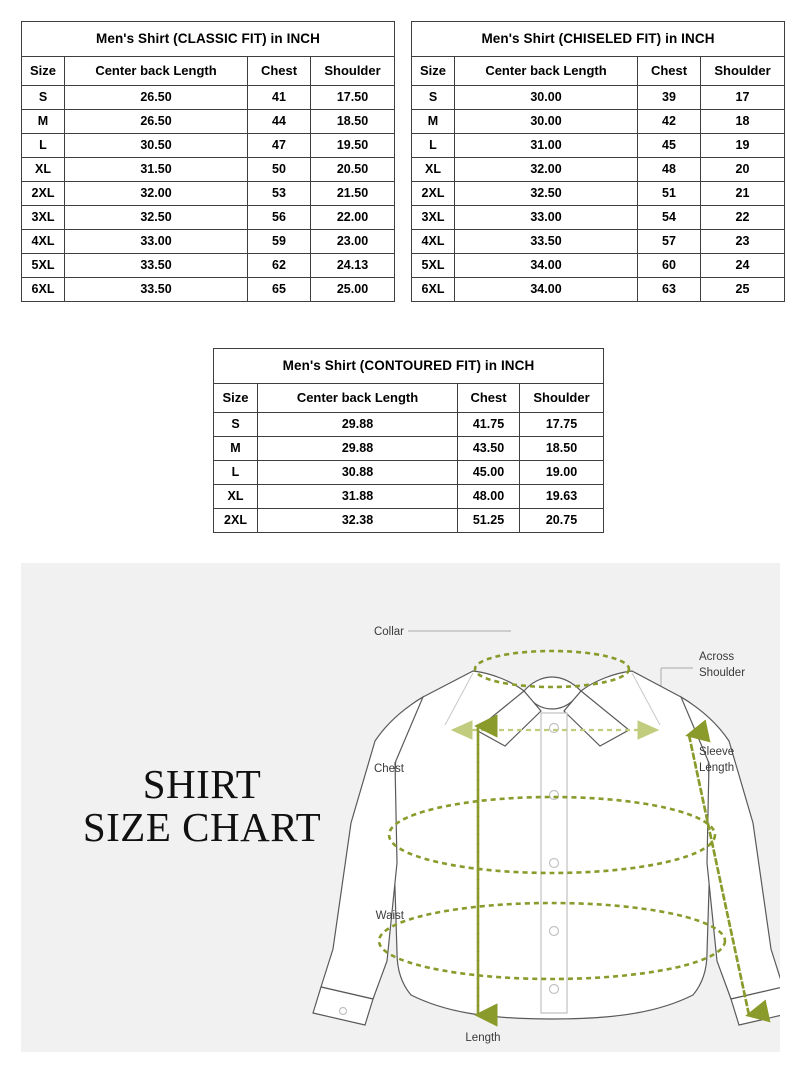 This screenshot has height=1077, width=800. I want to click on cell-size: M, so click(43, 121).